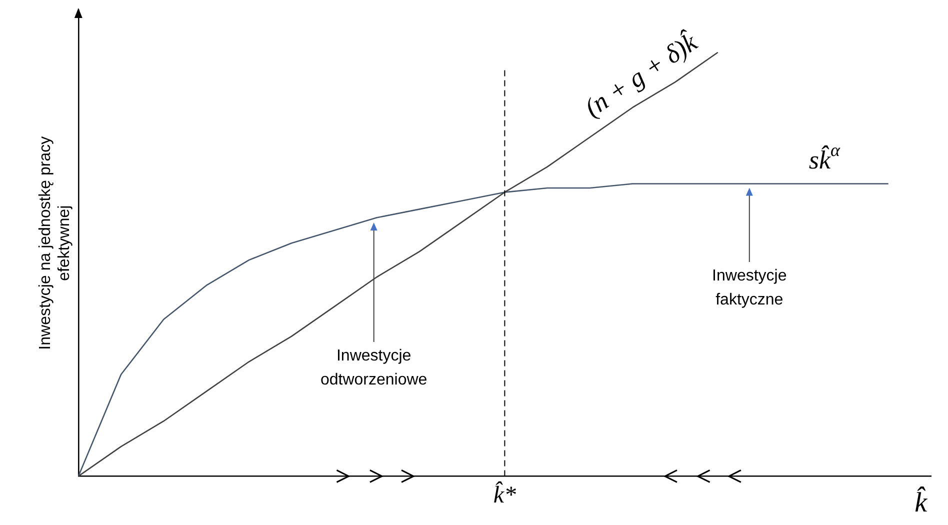 Image resolution: width=948 pixels, height=525 pixels. I want to click on text: k̂*, so click(504, 494).